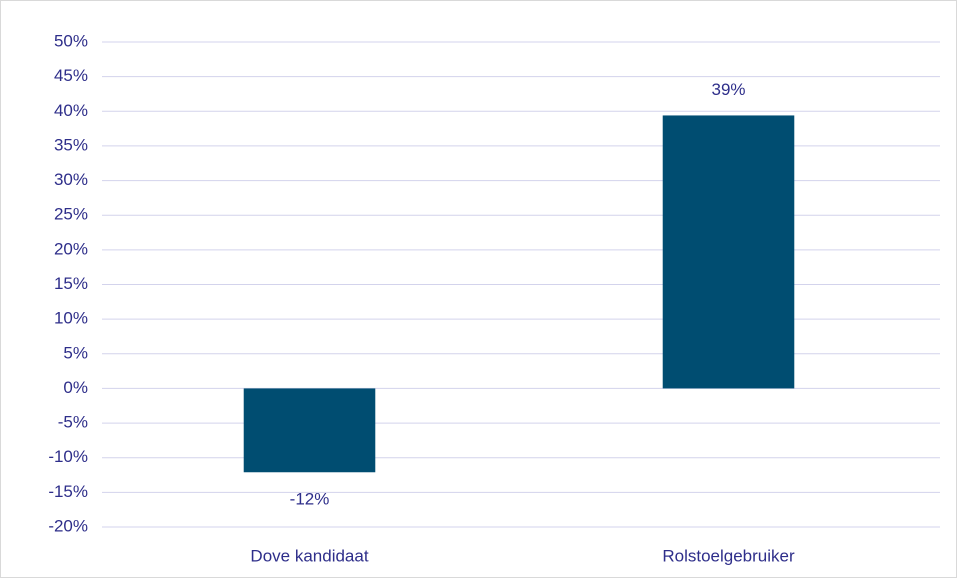 This screenshot has width=958, height=579. Describe the element at coordinates (68, 491) in the screenshot. I see `y-tick-label: -15%` at that location.